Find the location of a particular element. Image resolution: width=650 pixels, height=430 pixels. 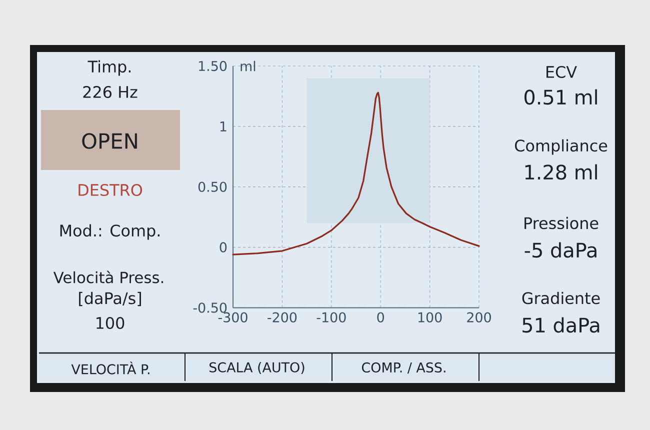

text: VELOCITÀ P. is located at coordinates (110, 368).